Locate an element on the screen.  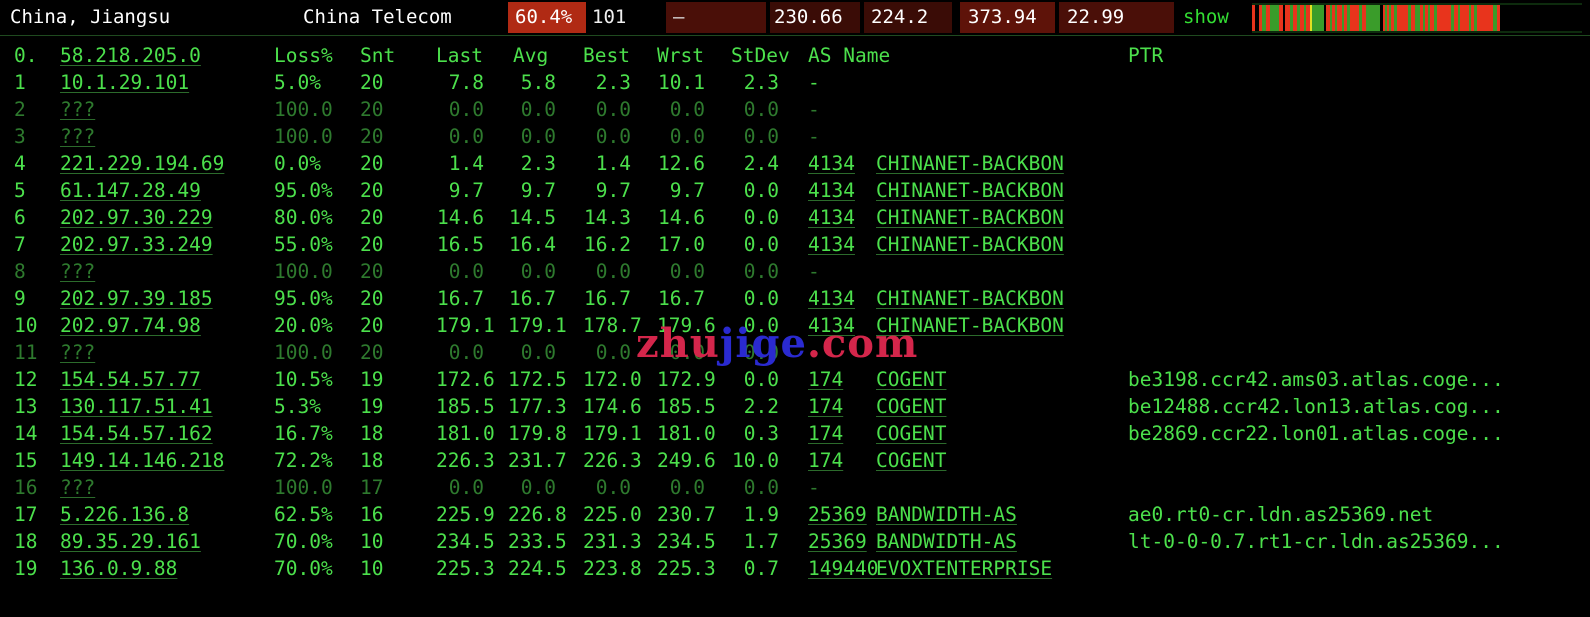
cell-snt: 19 is located at coordinates (372, 406).